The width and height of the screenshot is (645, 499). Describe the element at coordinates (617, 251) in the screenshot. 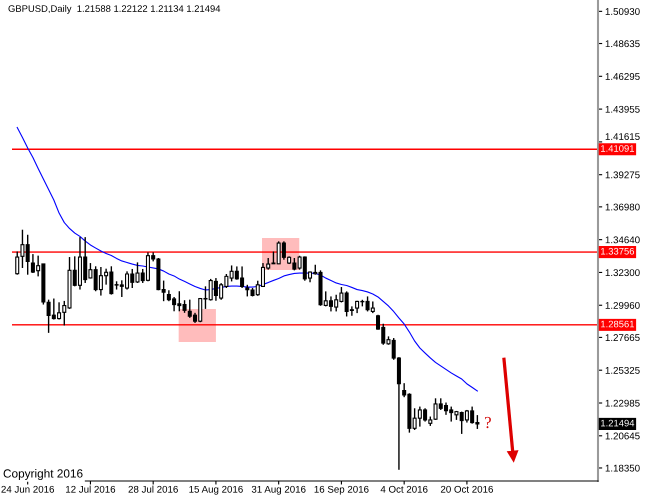

I see `ref-line-label: 1.33756` at that location.